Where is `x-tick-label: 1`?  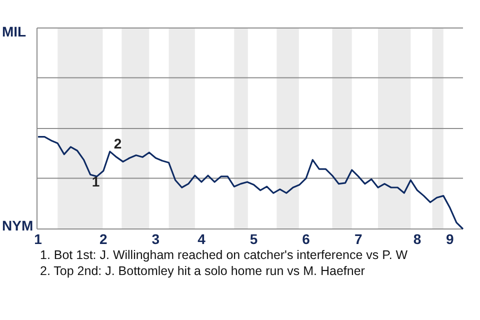 x-tick-label: 1 is located at coordinates (38, 239).